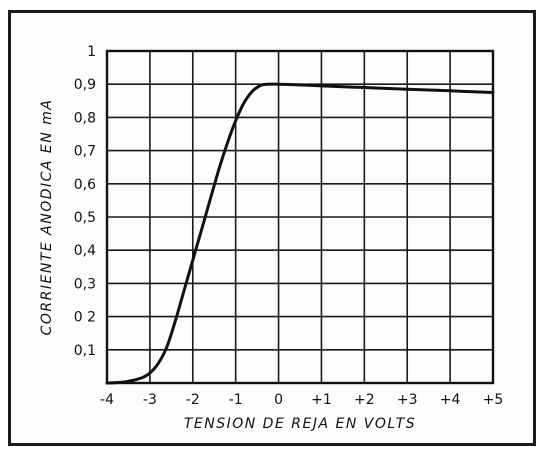  What do you see at coordinates (85, 351) in the screenshot?
I see `y-tick-label: 0,1` at bounding box center [85, 351].